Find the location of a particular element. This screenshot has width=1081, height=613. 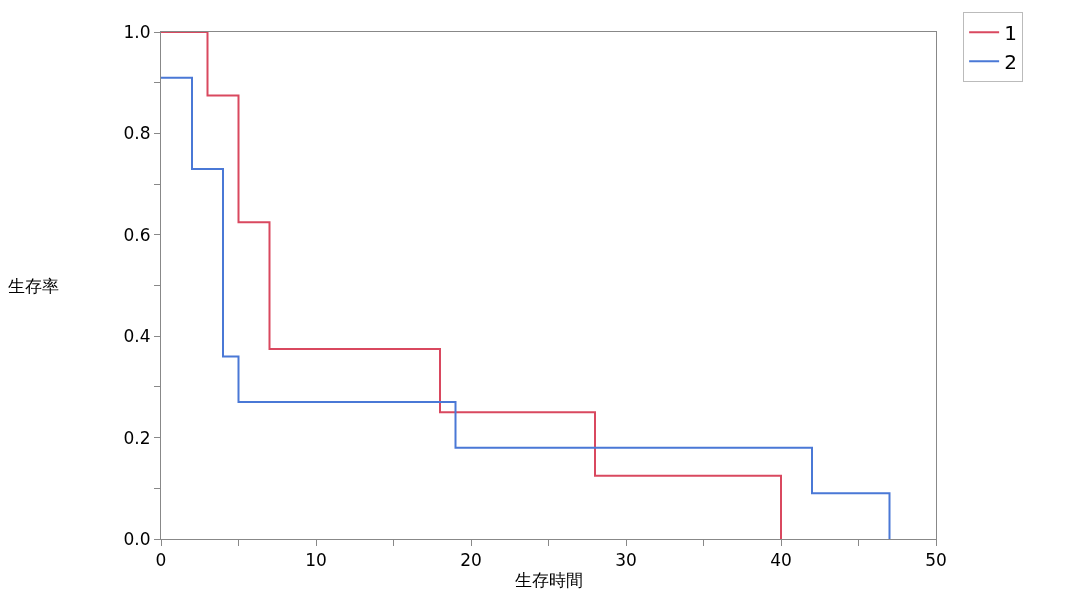

x-tick-label: 0 is located at coordinates (161, 560).